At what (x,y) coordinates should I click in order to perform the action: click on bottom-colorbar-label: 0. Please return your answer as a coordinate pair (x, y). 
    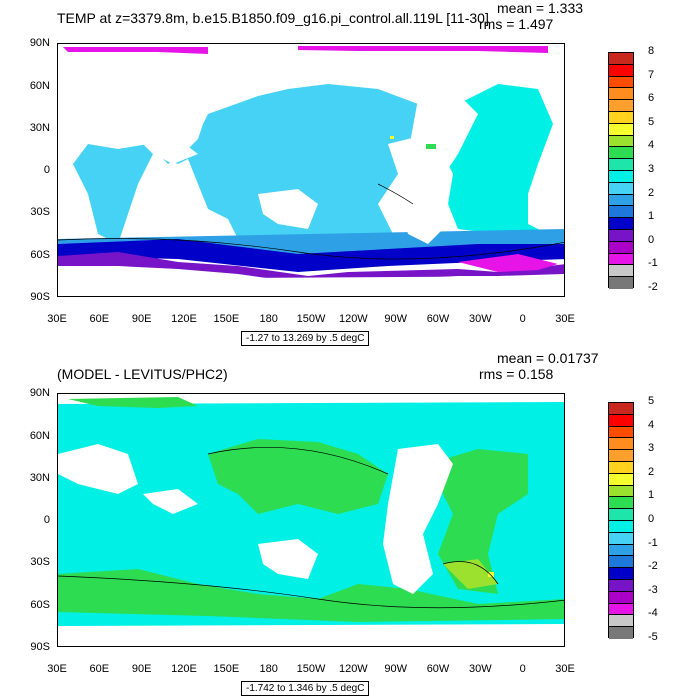
    Looking at the image, I should click on (651, 519).